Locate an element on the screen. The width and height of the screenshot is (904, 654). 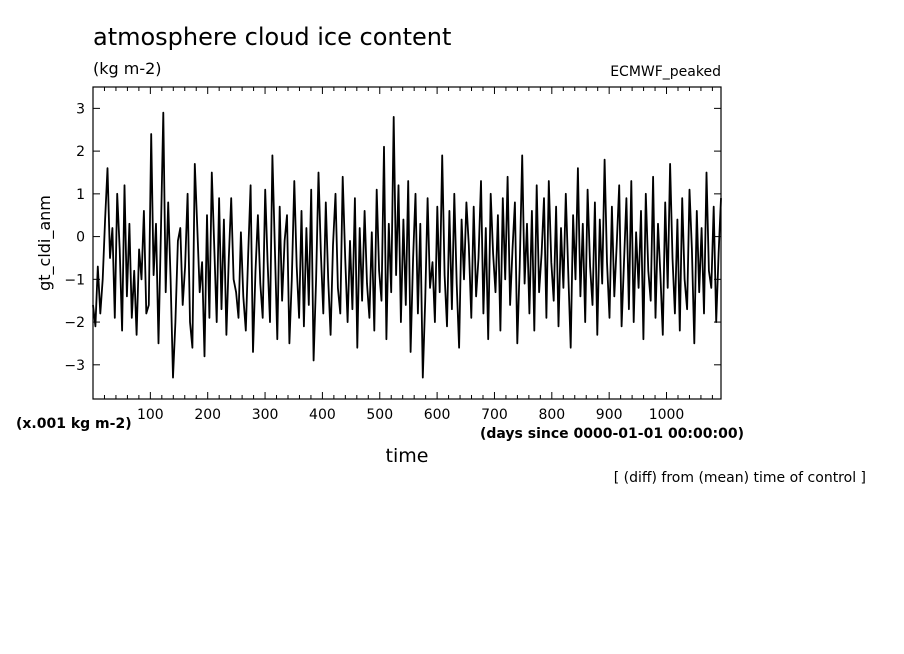
x-tick-label: 700 is located at coordinates (494, 415).